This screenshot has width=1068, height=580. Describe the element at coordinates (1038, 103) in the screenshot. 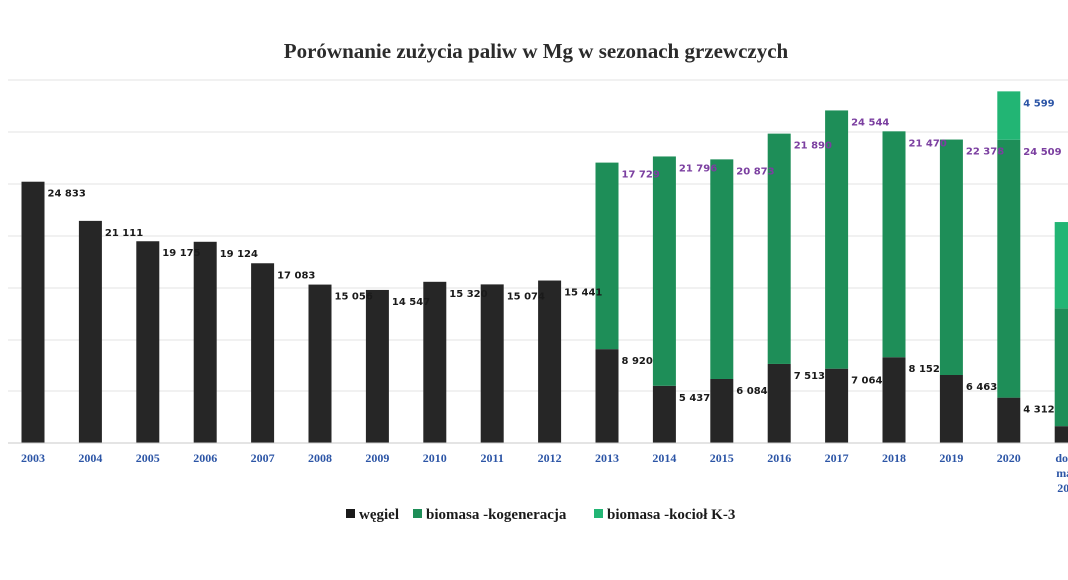

I see `data-label: 4 599` at that location.